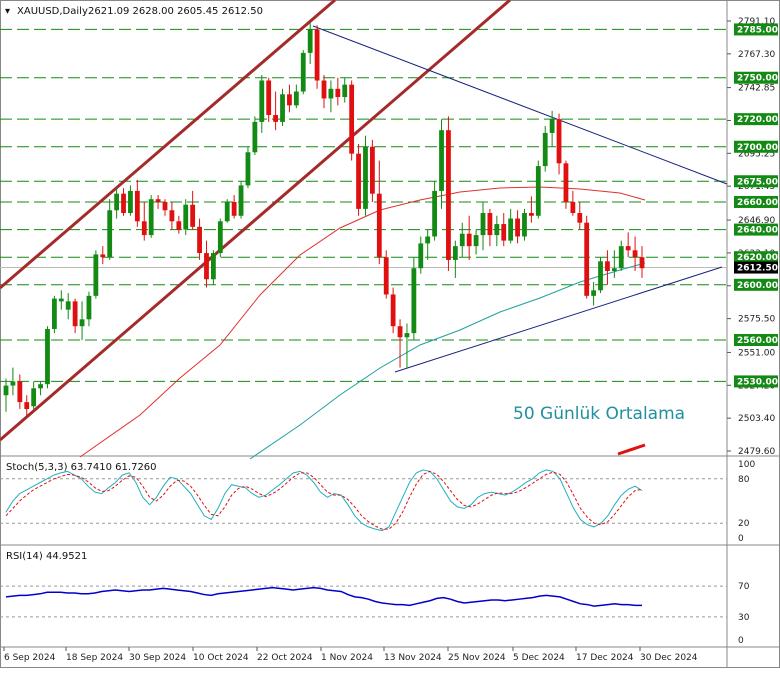  I want to click on annotation-arrow, so click(631, 449).